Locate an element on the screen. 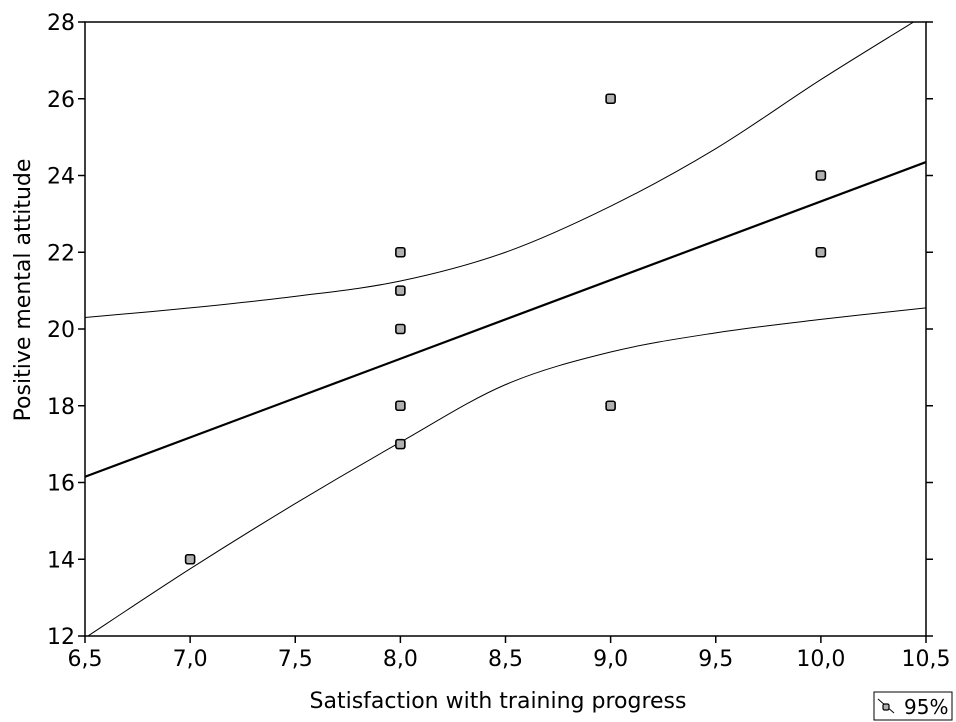 The height and width of the screenshot is (722, 956). legend-label: 95% is located at coordinates (926, 707).